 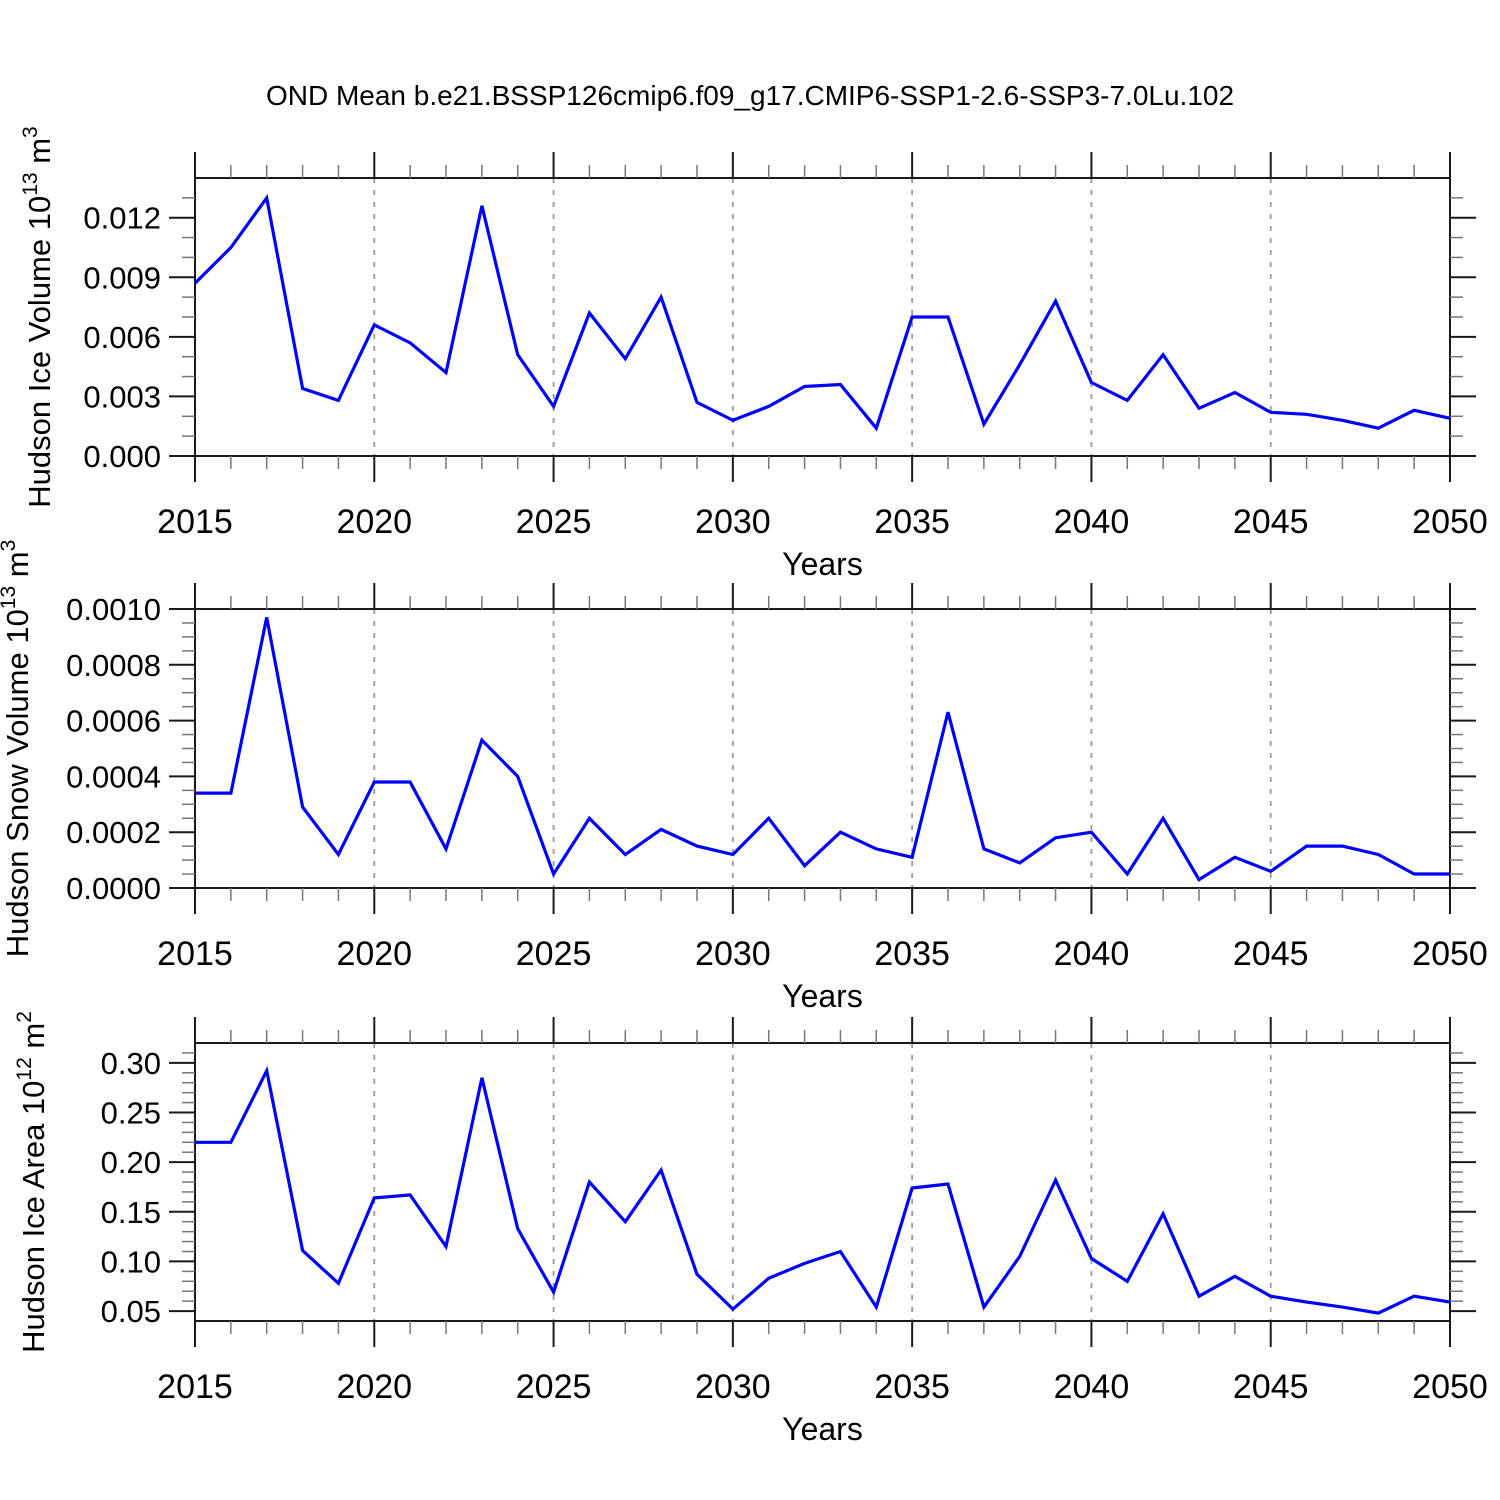 I want to click on y-tick-label: 0.0008, so click(x=113, y=665).